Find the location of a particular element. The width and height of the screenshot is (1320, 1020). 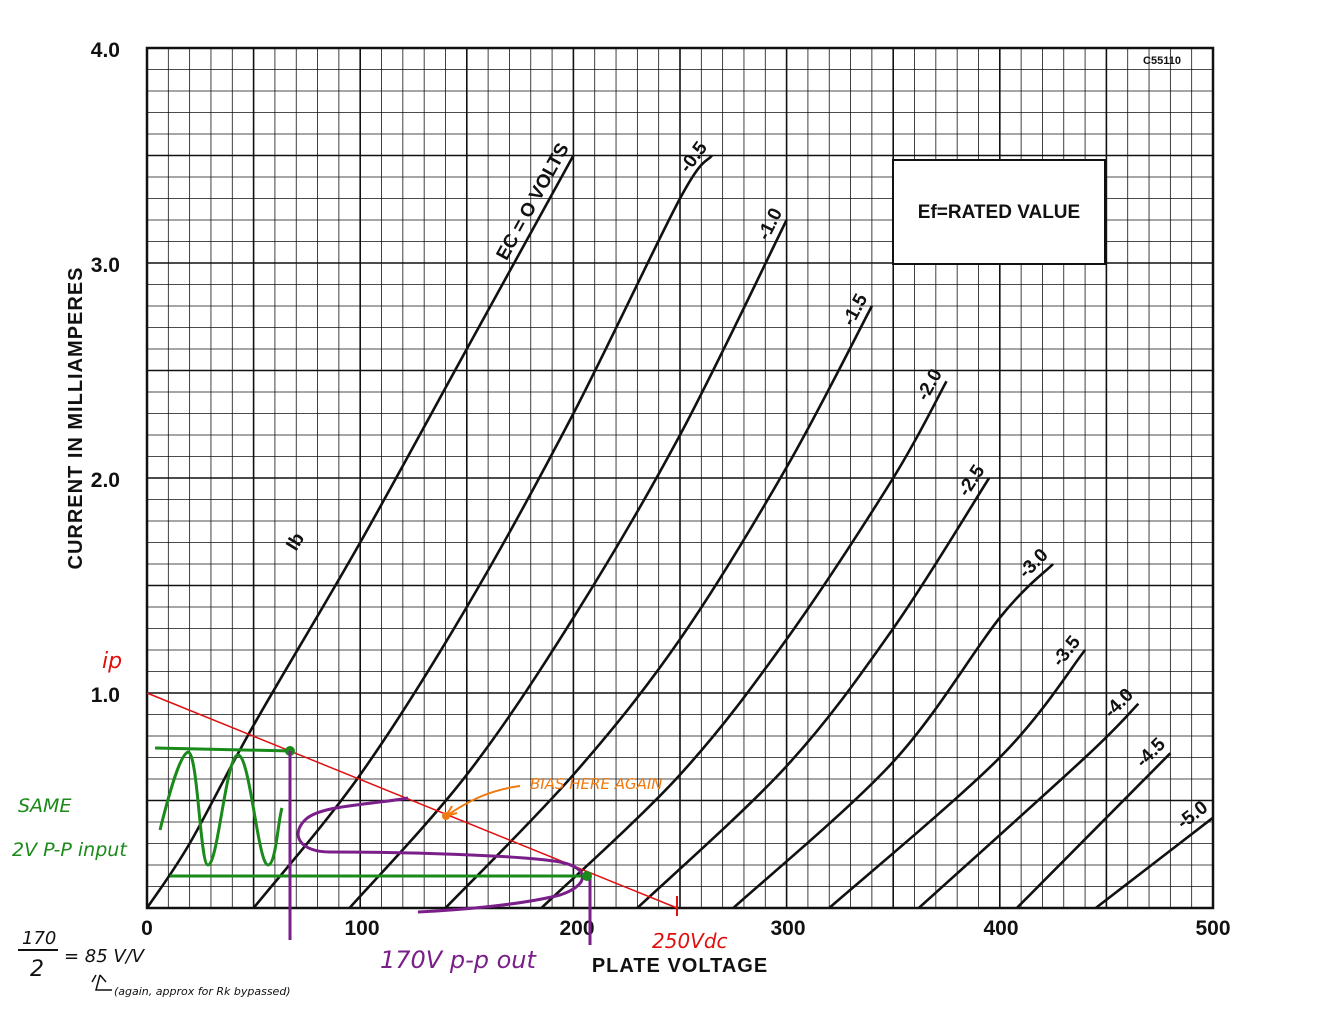

x-tick-400: 400 is located at coordinates (1000, 928).